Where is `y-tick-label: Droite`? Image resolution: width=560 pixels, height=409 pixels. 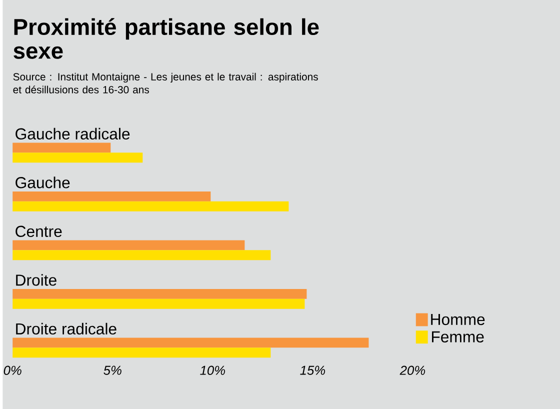 y-tick-label: Droite is located at coordinates (36, 280).